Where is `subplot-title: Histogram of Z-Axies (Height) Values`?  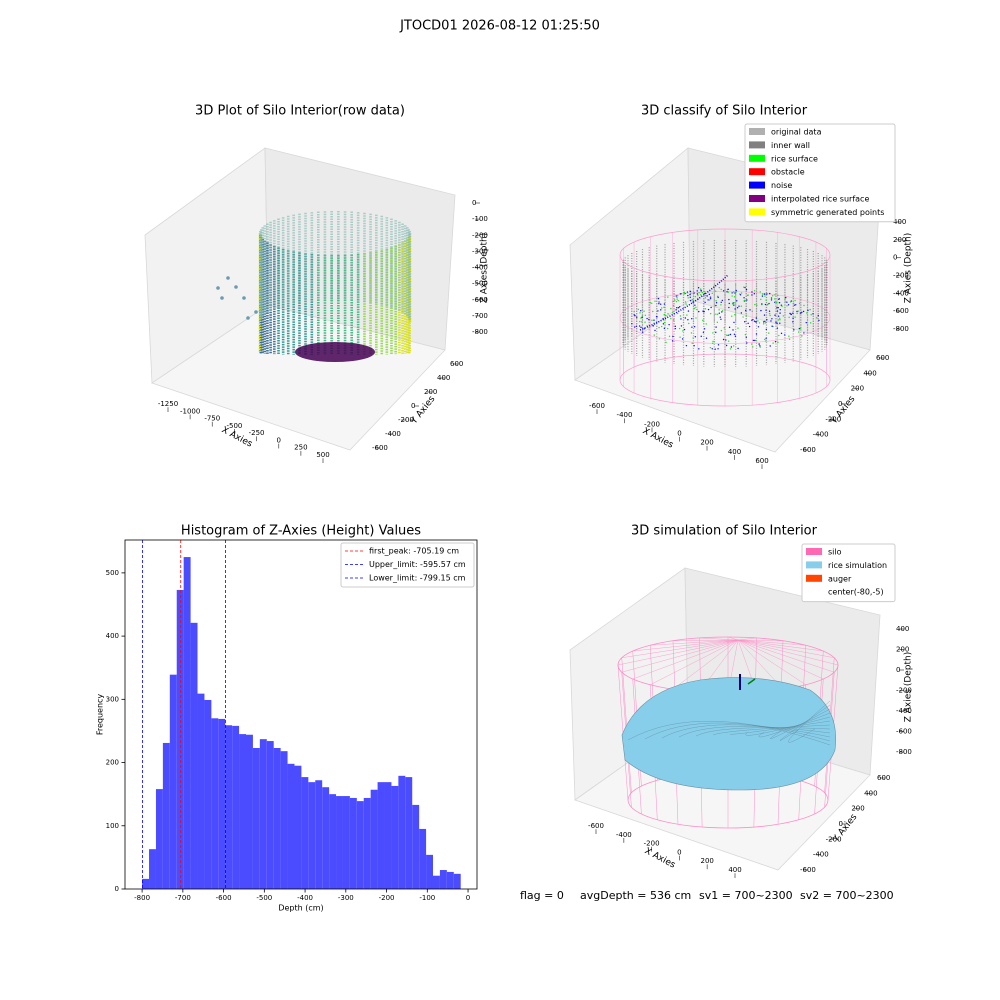
subplot-title: Histogram of Z-Axies (Height) Values is located at coordinates (301, 531).